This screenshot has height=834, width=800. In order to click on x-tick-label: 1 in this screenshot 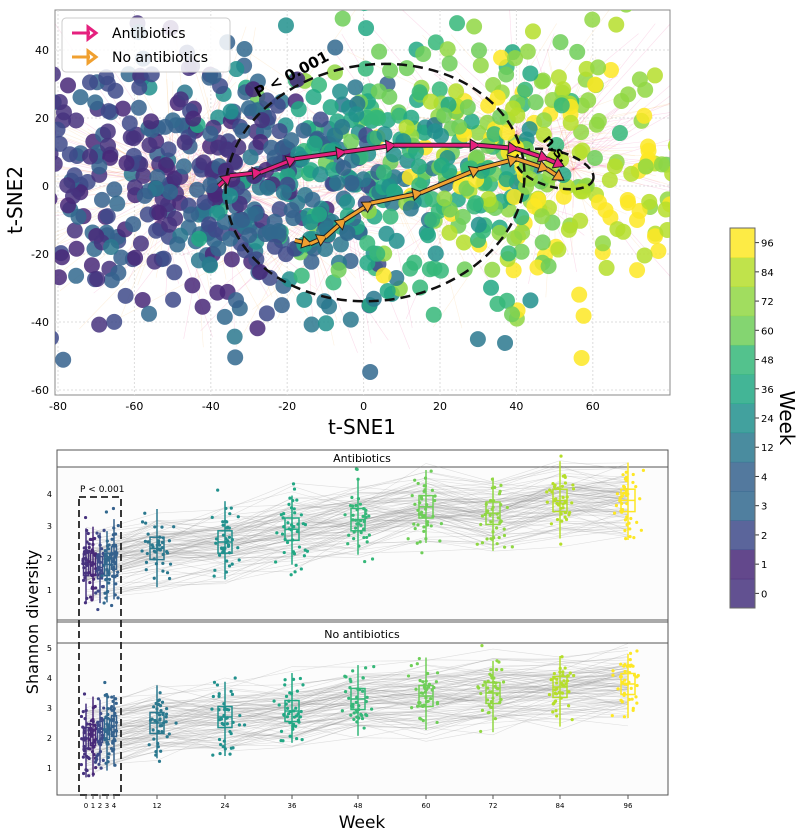, I will do `click(93, 806)`.